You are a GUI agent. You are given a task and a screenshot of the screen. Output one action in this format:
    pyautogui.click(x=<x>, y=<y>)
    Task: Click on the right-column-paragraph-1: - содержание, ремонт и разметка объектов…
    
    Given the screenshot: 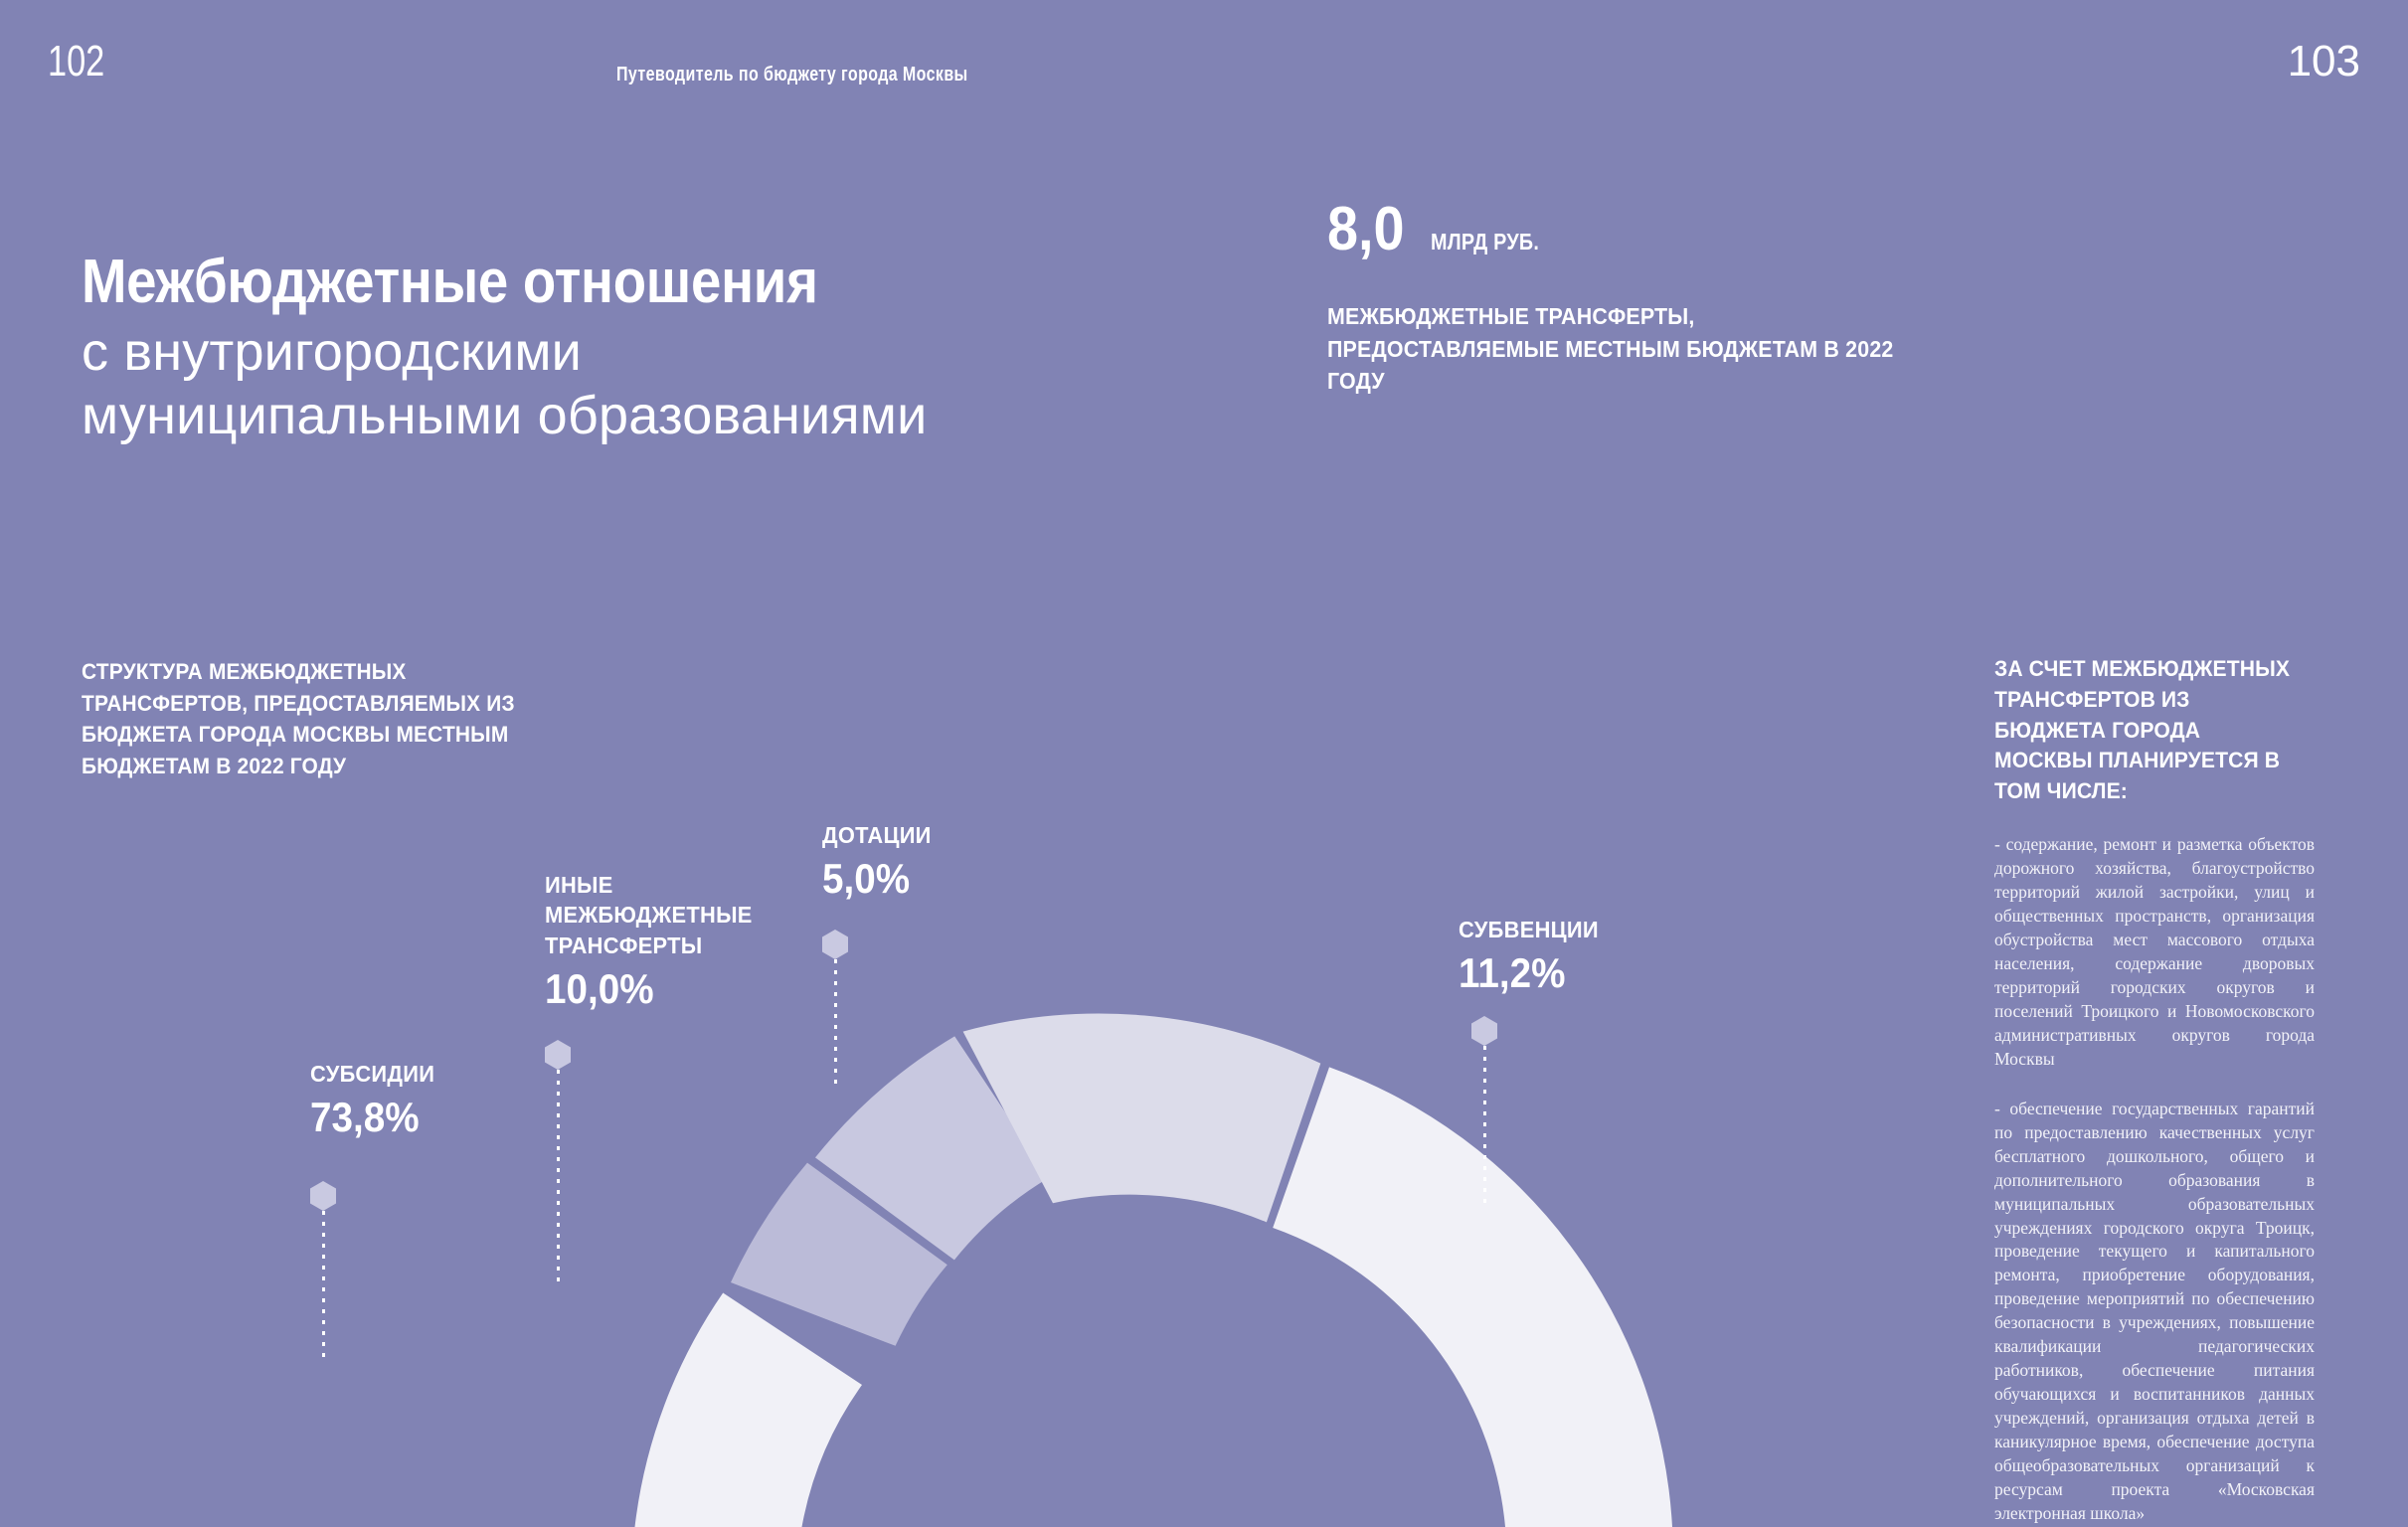 What is the action you would take?
    pyautogui.click(x=2154, y=951)
    